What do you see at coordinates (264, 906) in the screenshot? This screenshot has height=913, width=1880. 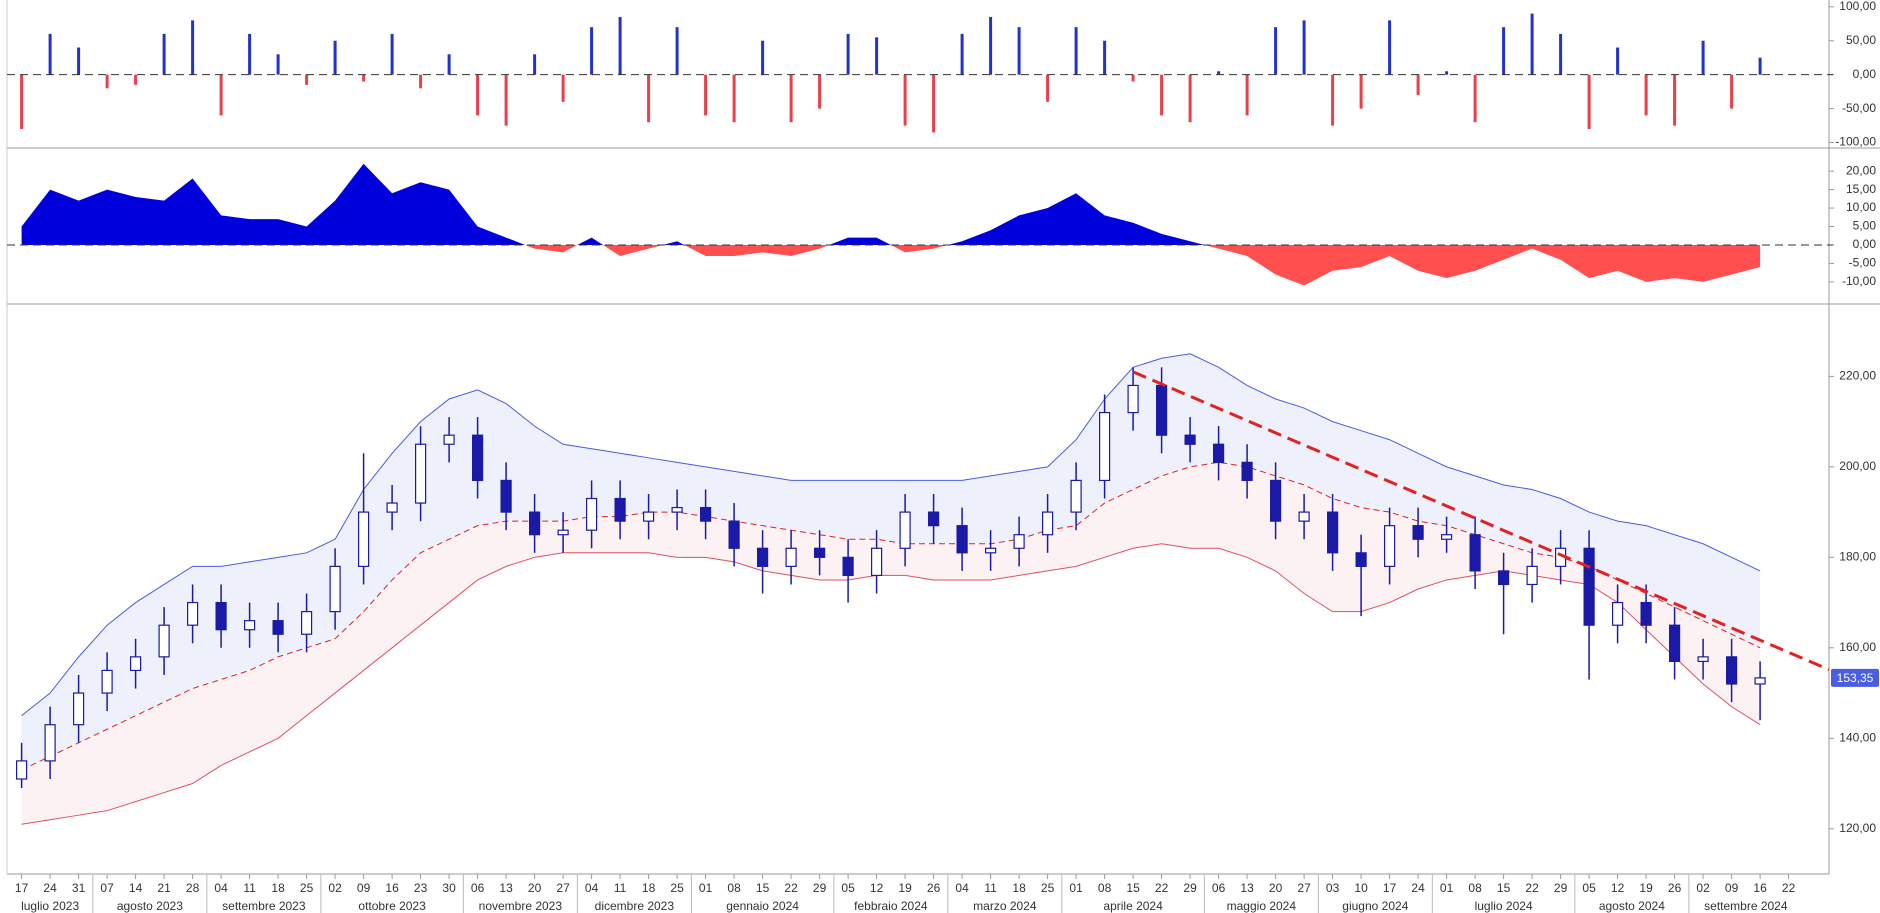 I see `period-label: settembre 2023` at bounding box center [264, 906].